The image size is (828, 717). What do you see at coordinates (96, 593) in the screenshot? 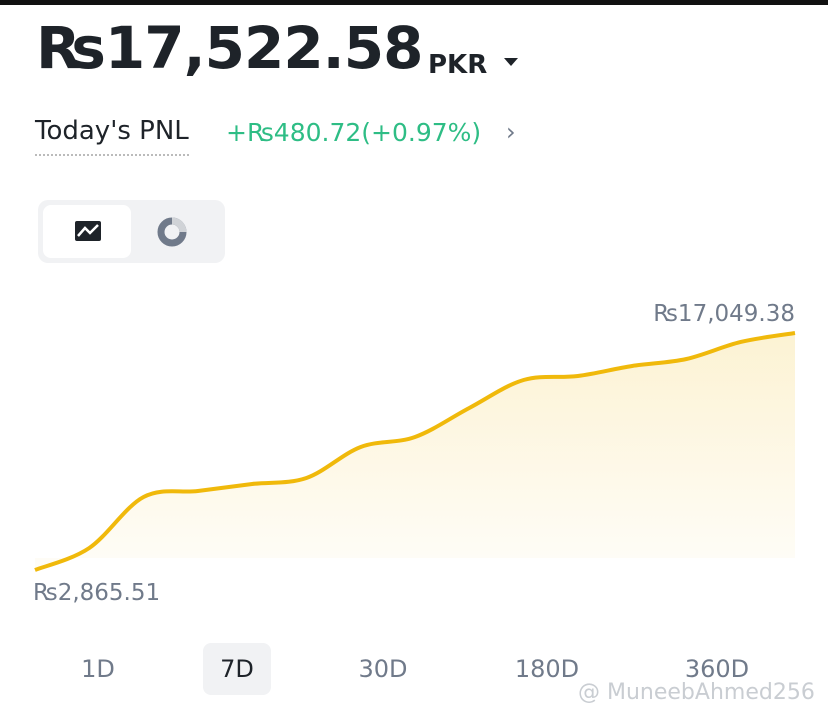
I see `value-label: ₨2,865.51` at bounding box center [96, 593].